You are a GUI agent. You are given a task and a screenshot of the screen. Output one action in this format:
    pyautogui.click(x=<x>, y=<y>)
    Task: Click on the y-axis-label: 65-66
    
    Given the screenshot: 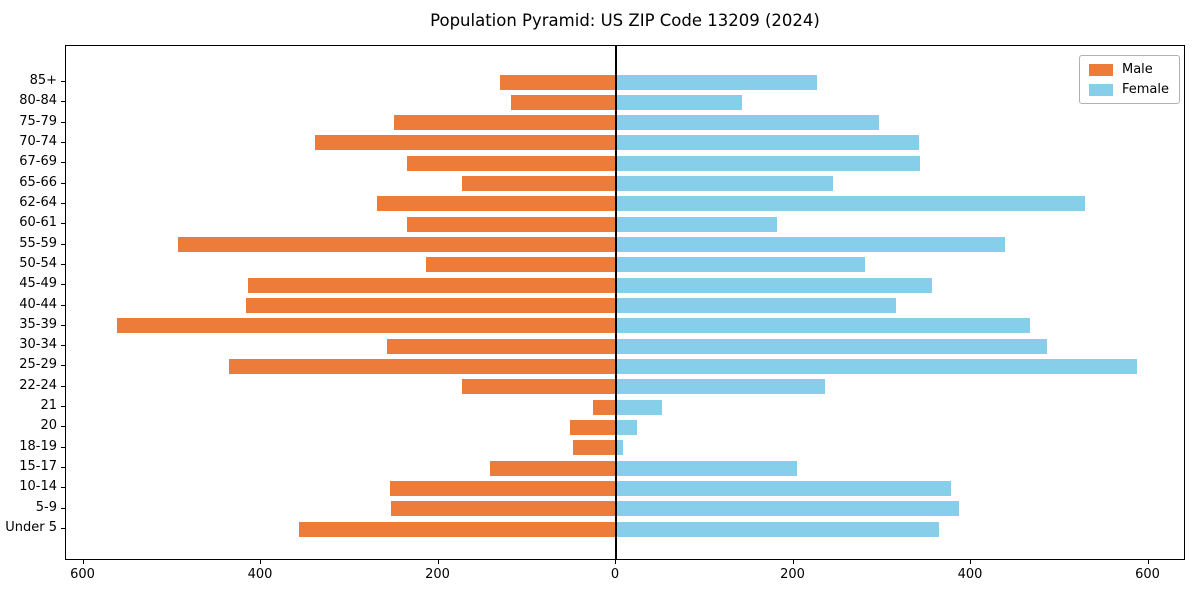 What is the action you would take?
    pyautogui.click(x=38, y=182)
    